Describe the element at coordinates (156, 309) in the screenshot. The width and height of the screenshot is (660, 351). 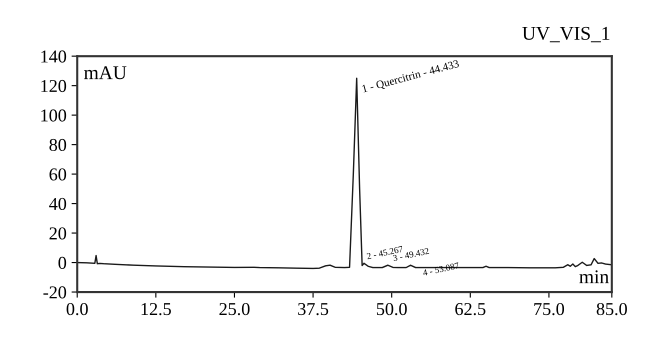
I see `x-tick-label: 12.5` at that location.